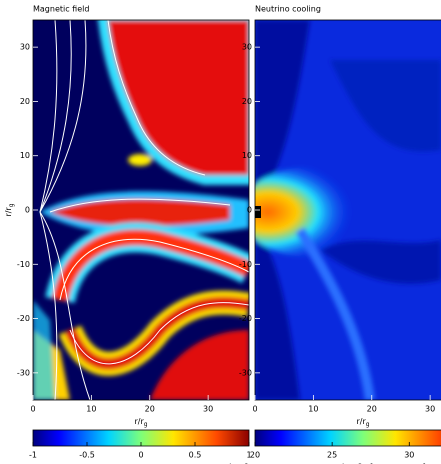 The image size is (441, 464). Describe the element at coordinates (347, 438) in the screenshot. I see `colorbar` at that location.